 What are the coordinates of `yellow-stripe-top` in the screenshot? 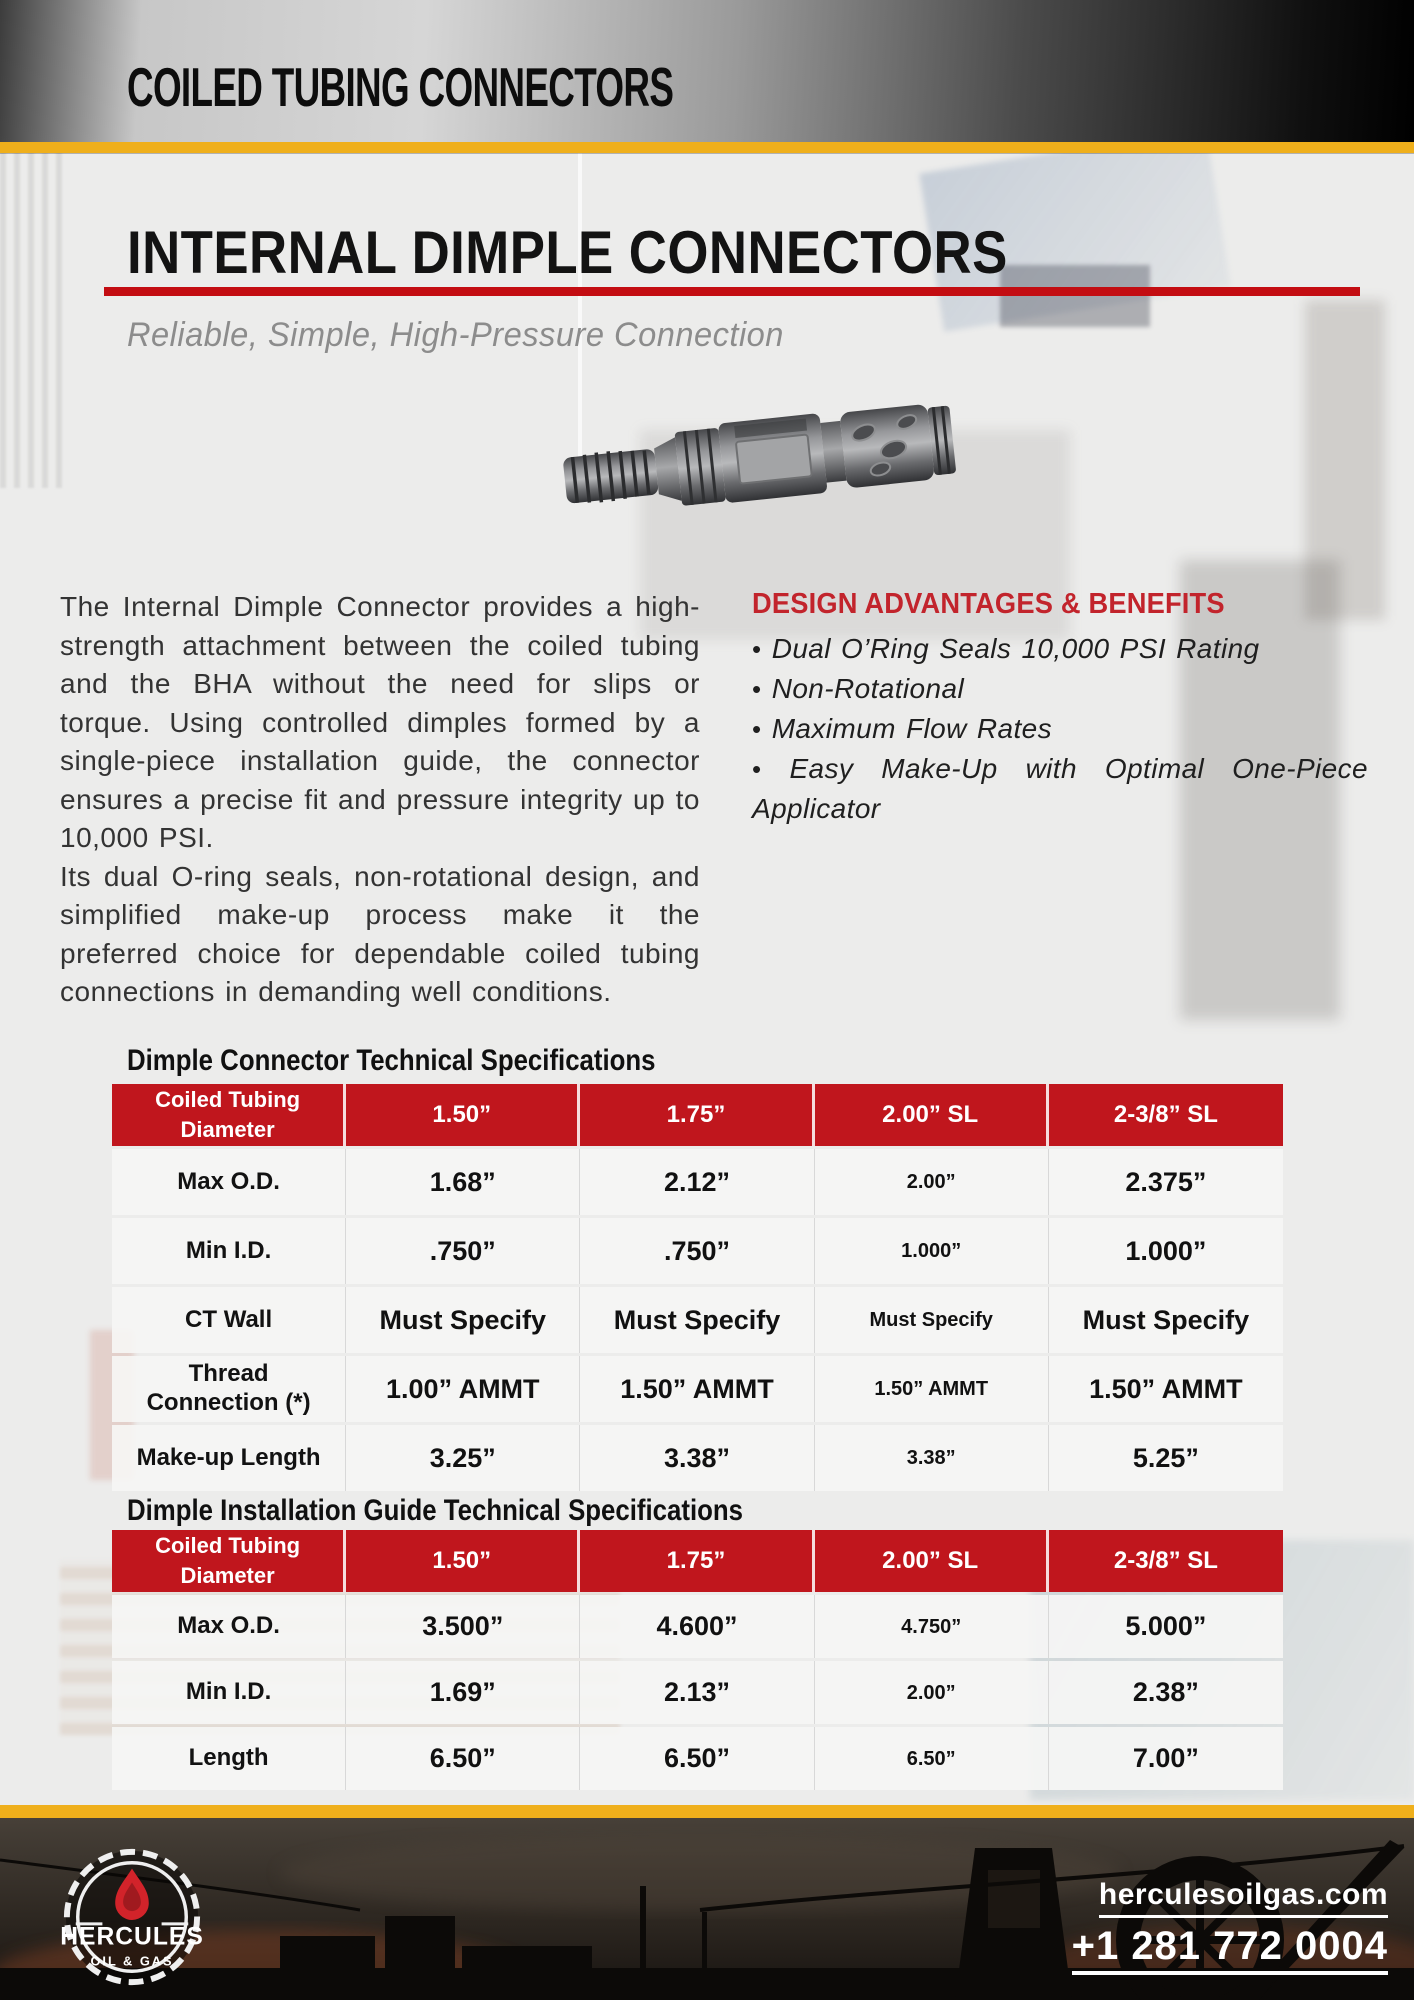 It's located at (707, 147).